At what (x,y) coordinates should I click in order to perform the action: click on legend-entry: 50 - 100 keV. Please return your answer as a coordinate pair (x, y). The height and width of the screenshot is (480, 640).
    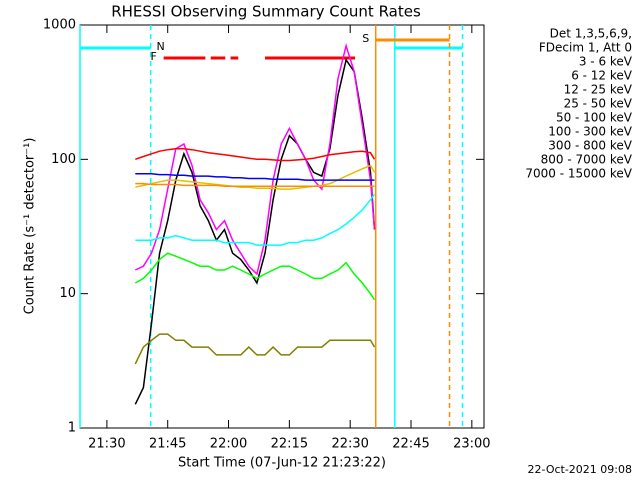
    Looking at the image, I should click on (594, 118).